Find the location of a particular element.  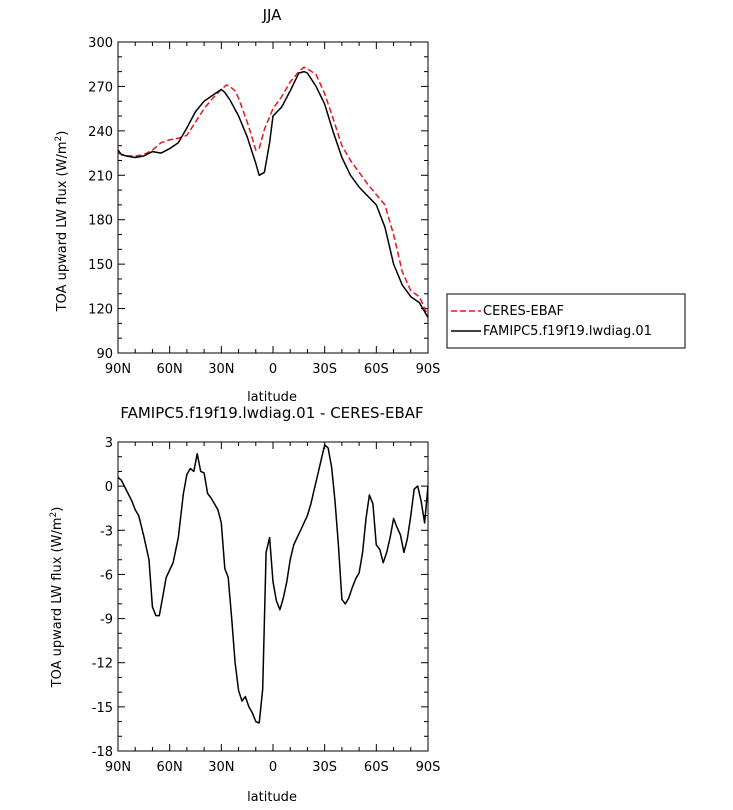

legend-entry-famipc5: FAMIPC5.f19f19.lwdiag.01 is located at coordinates (567, 331).